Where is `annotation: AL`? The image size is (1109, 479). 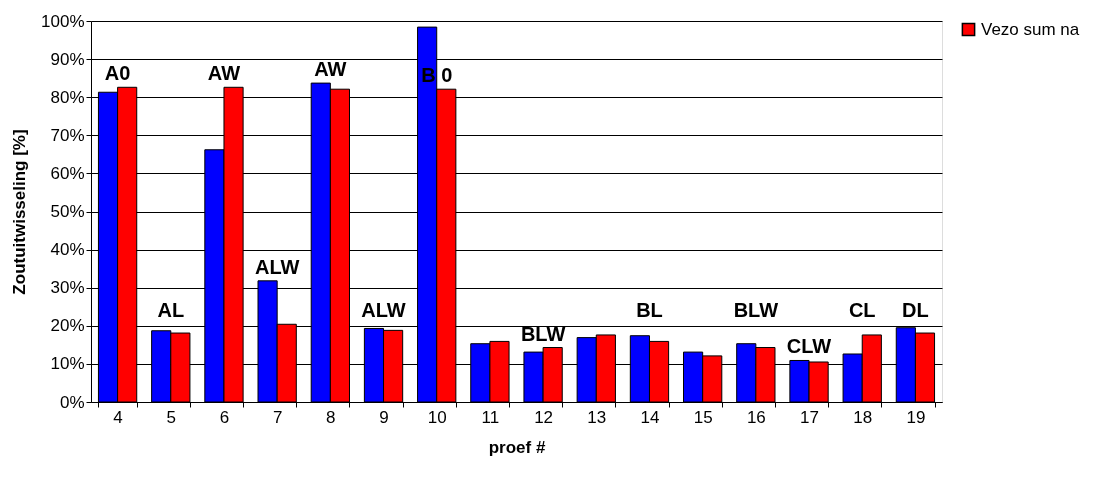
annotation: AL is located at coordinates (171, 309).